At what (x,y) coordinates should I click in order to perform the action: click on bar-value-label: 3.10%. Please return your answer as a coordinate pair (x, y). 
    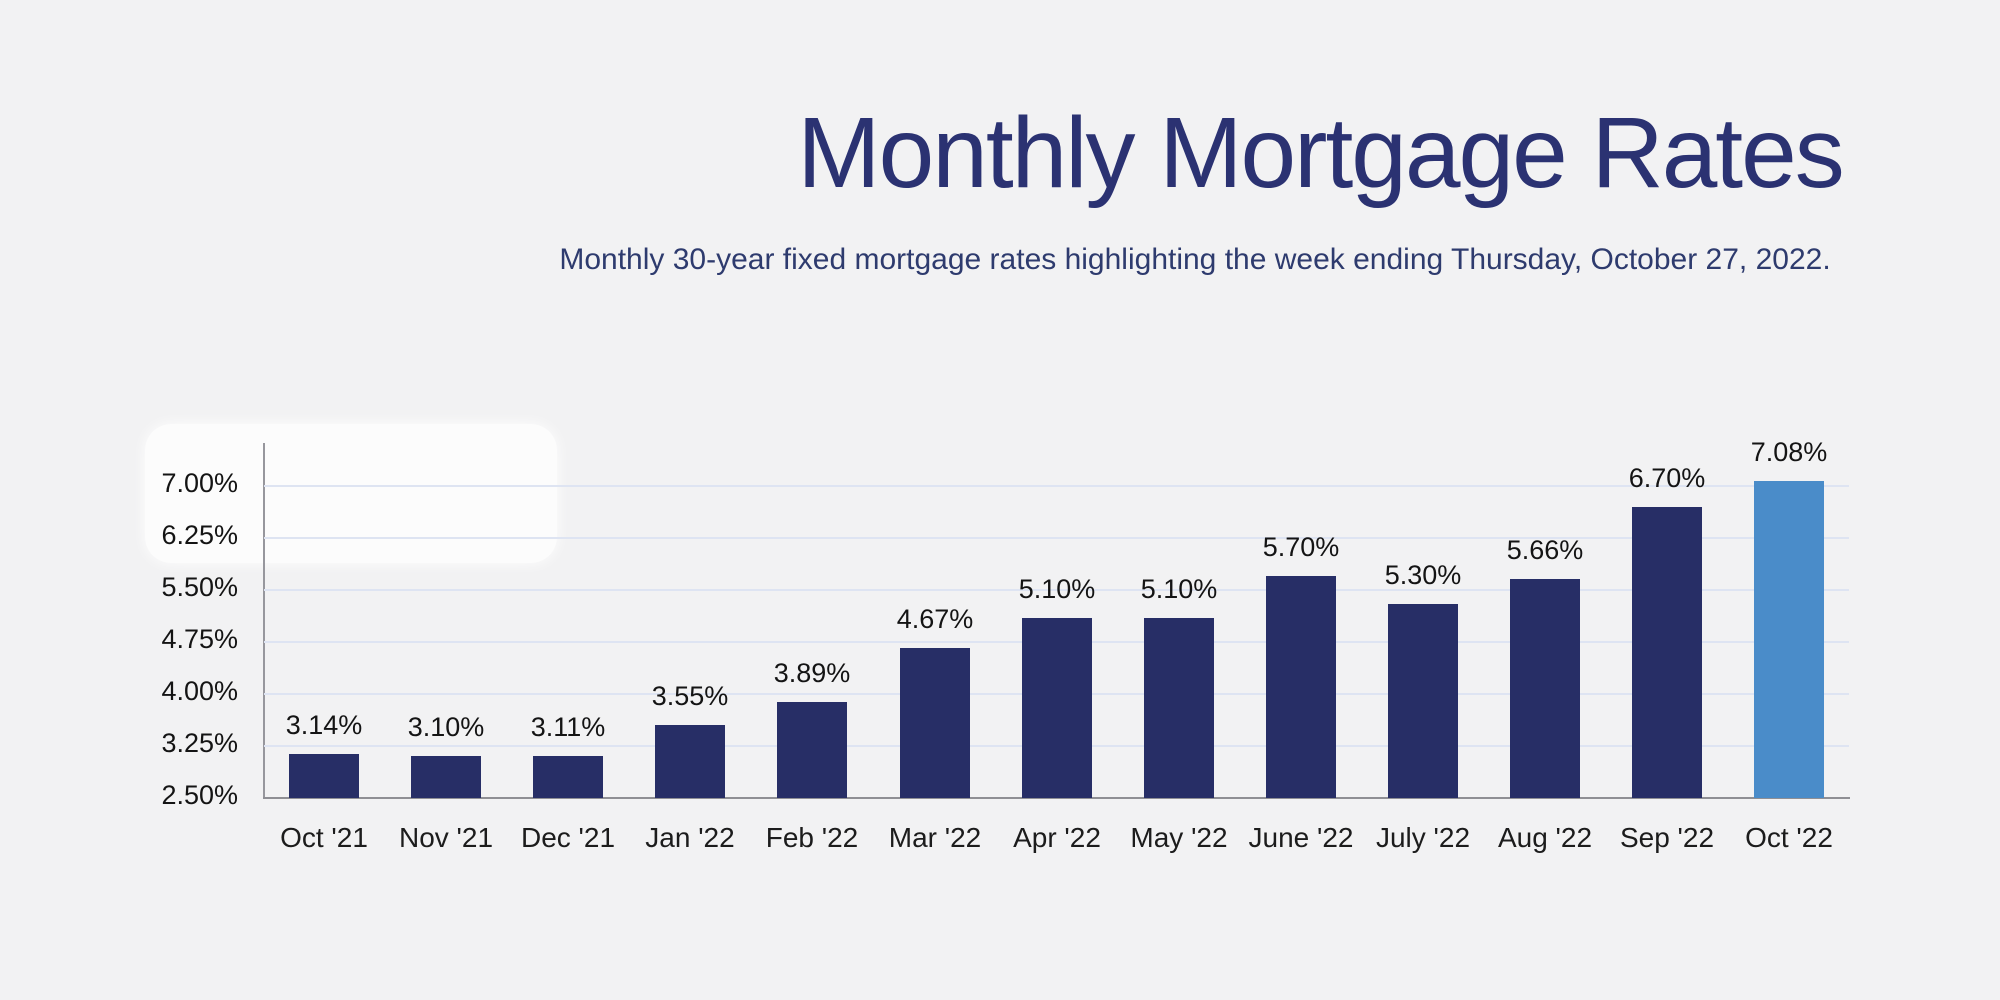
    Looking at the image, I should click on (446, 727).